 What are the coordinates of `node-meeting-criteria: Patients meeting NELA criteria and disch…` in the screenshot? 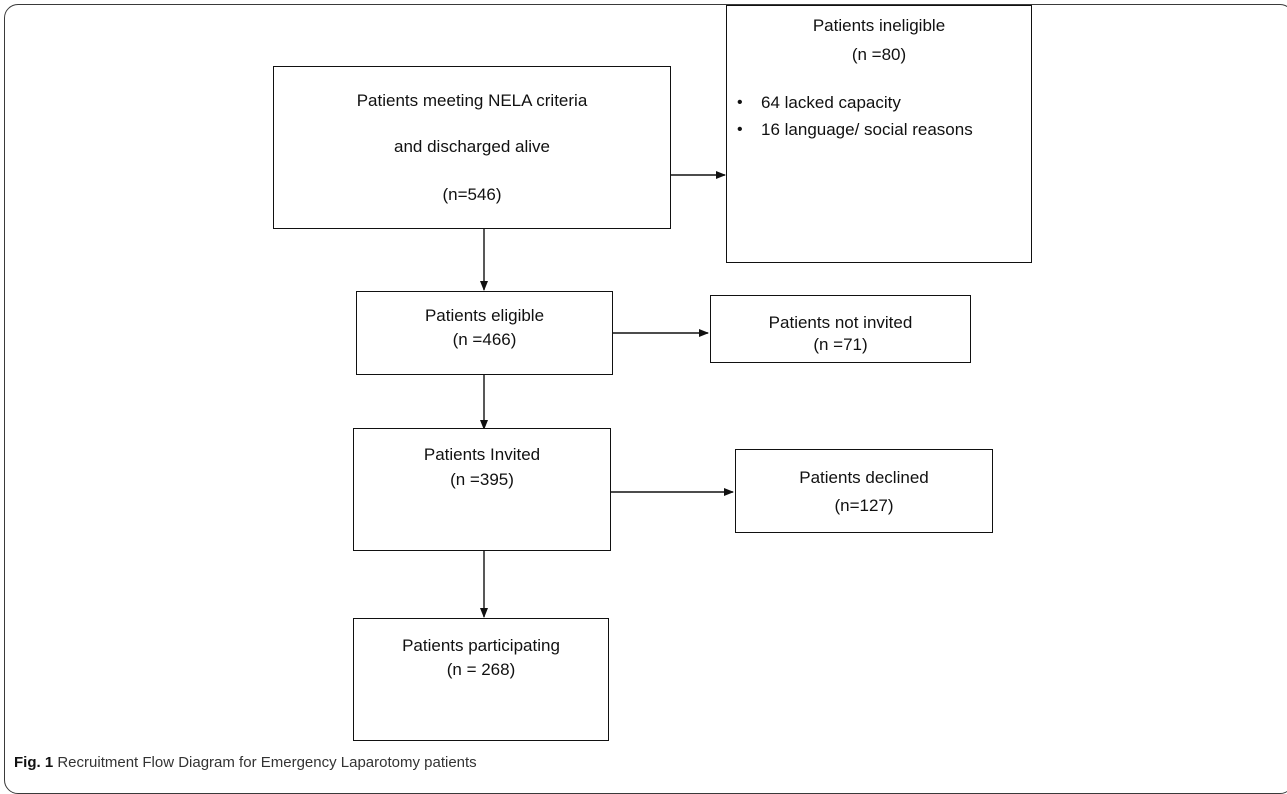 It's located at (472, 147).